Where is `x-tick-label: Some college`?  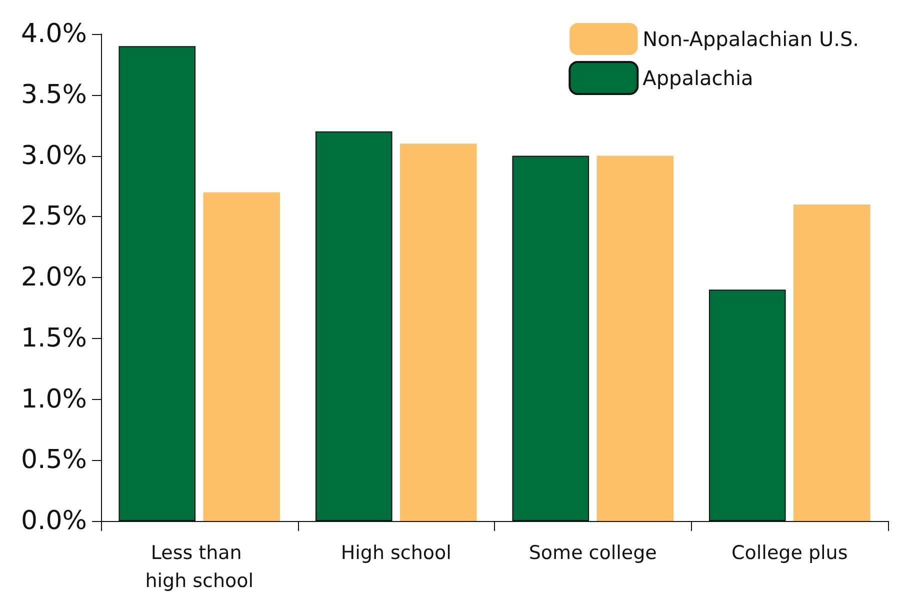
x-tick-label: Some college is located at coordinates (592, 553).